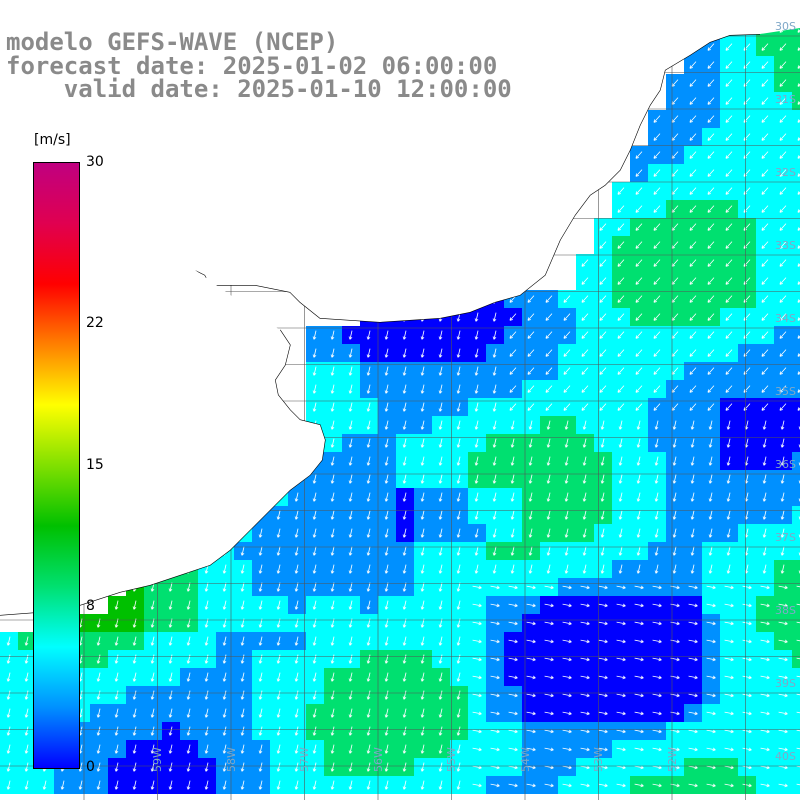  What do you see at coordinates (95, 464) in the screenshot?
I see `colorbar-tick: 15` at bounding box center [95, 464].